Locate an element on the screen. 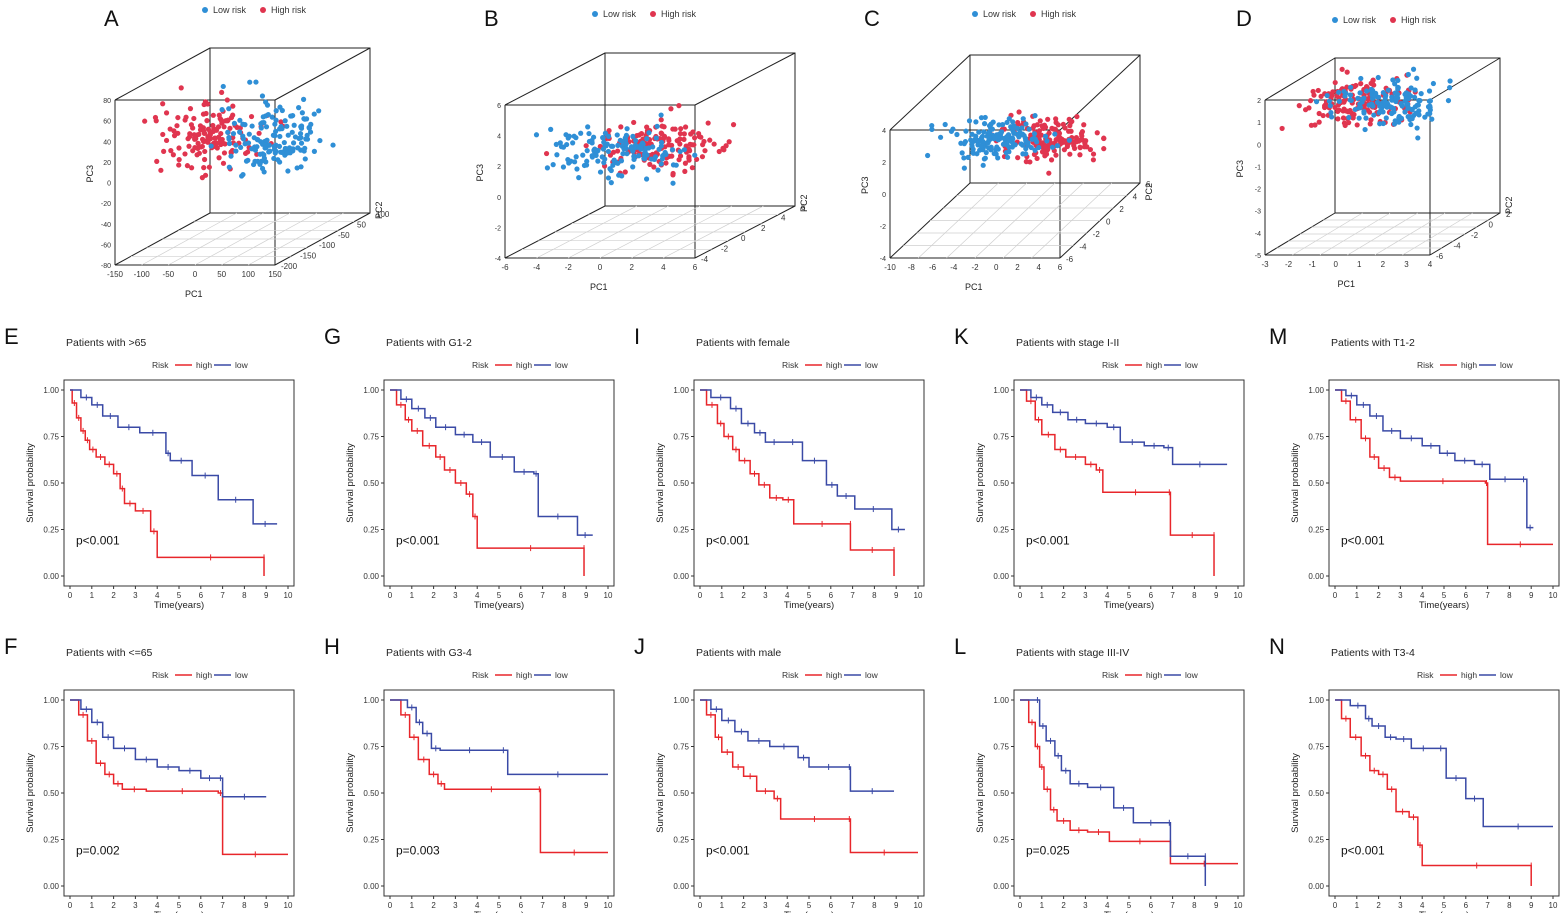 The width and height of the screenshot is (1562, 918). panel-label: A is located at coordinates (111, 18).